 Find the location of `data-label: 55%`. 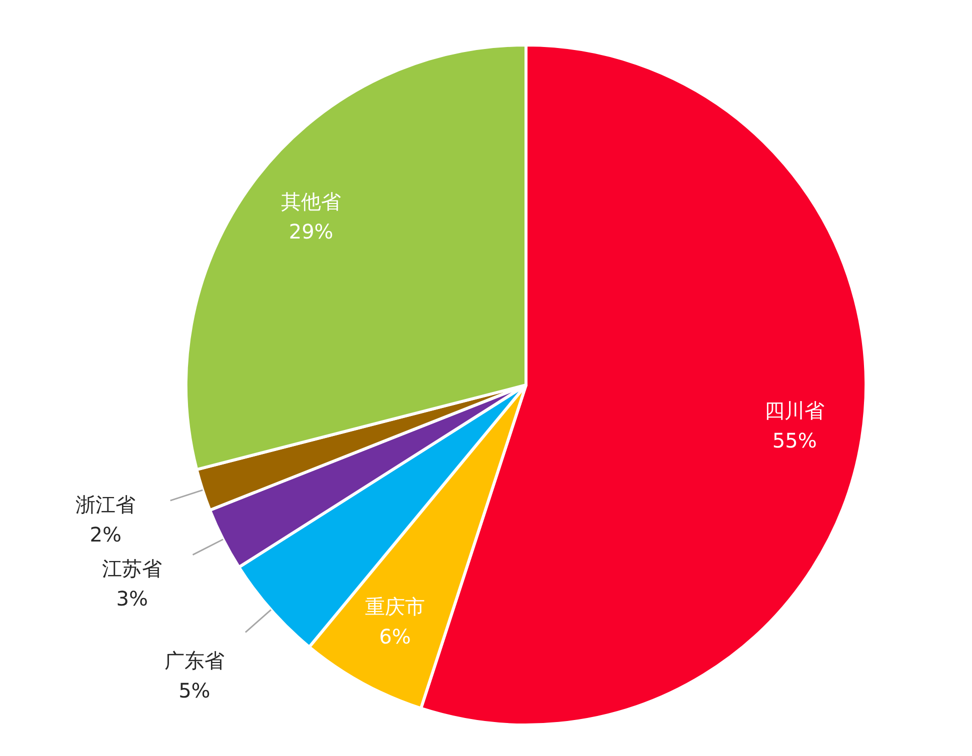

data-label: 55% is located at coordinates (794, 440).